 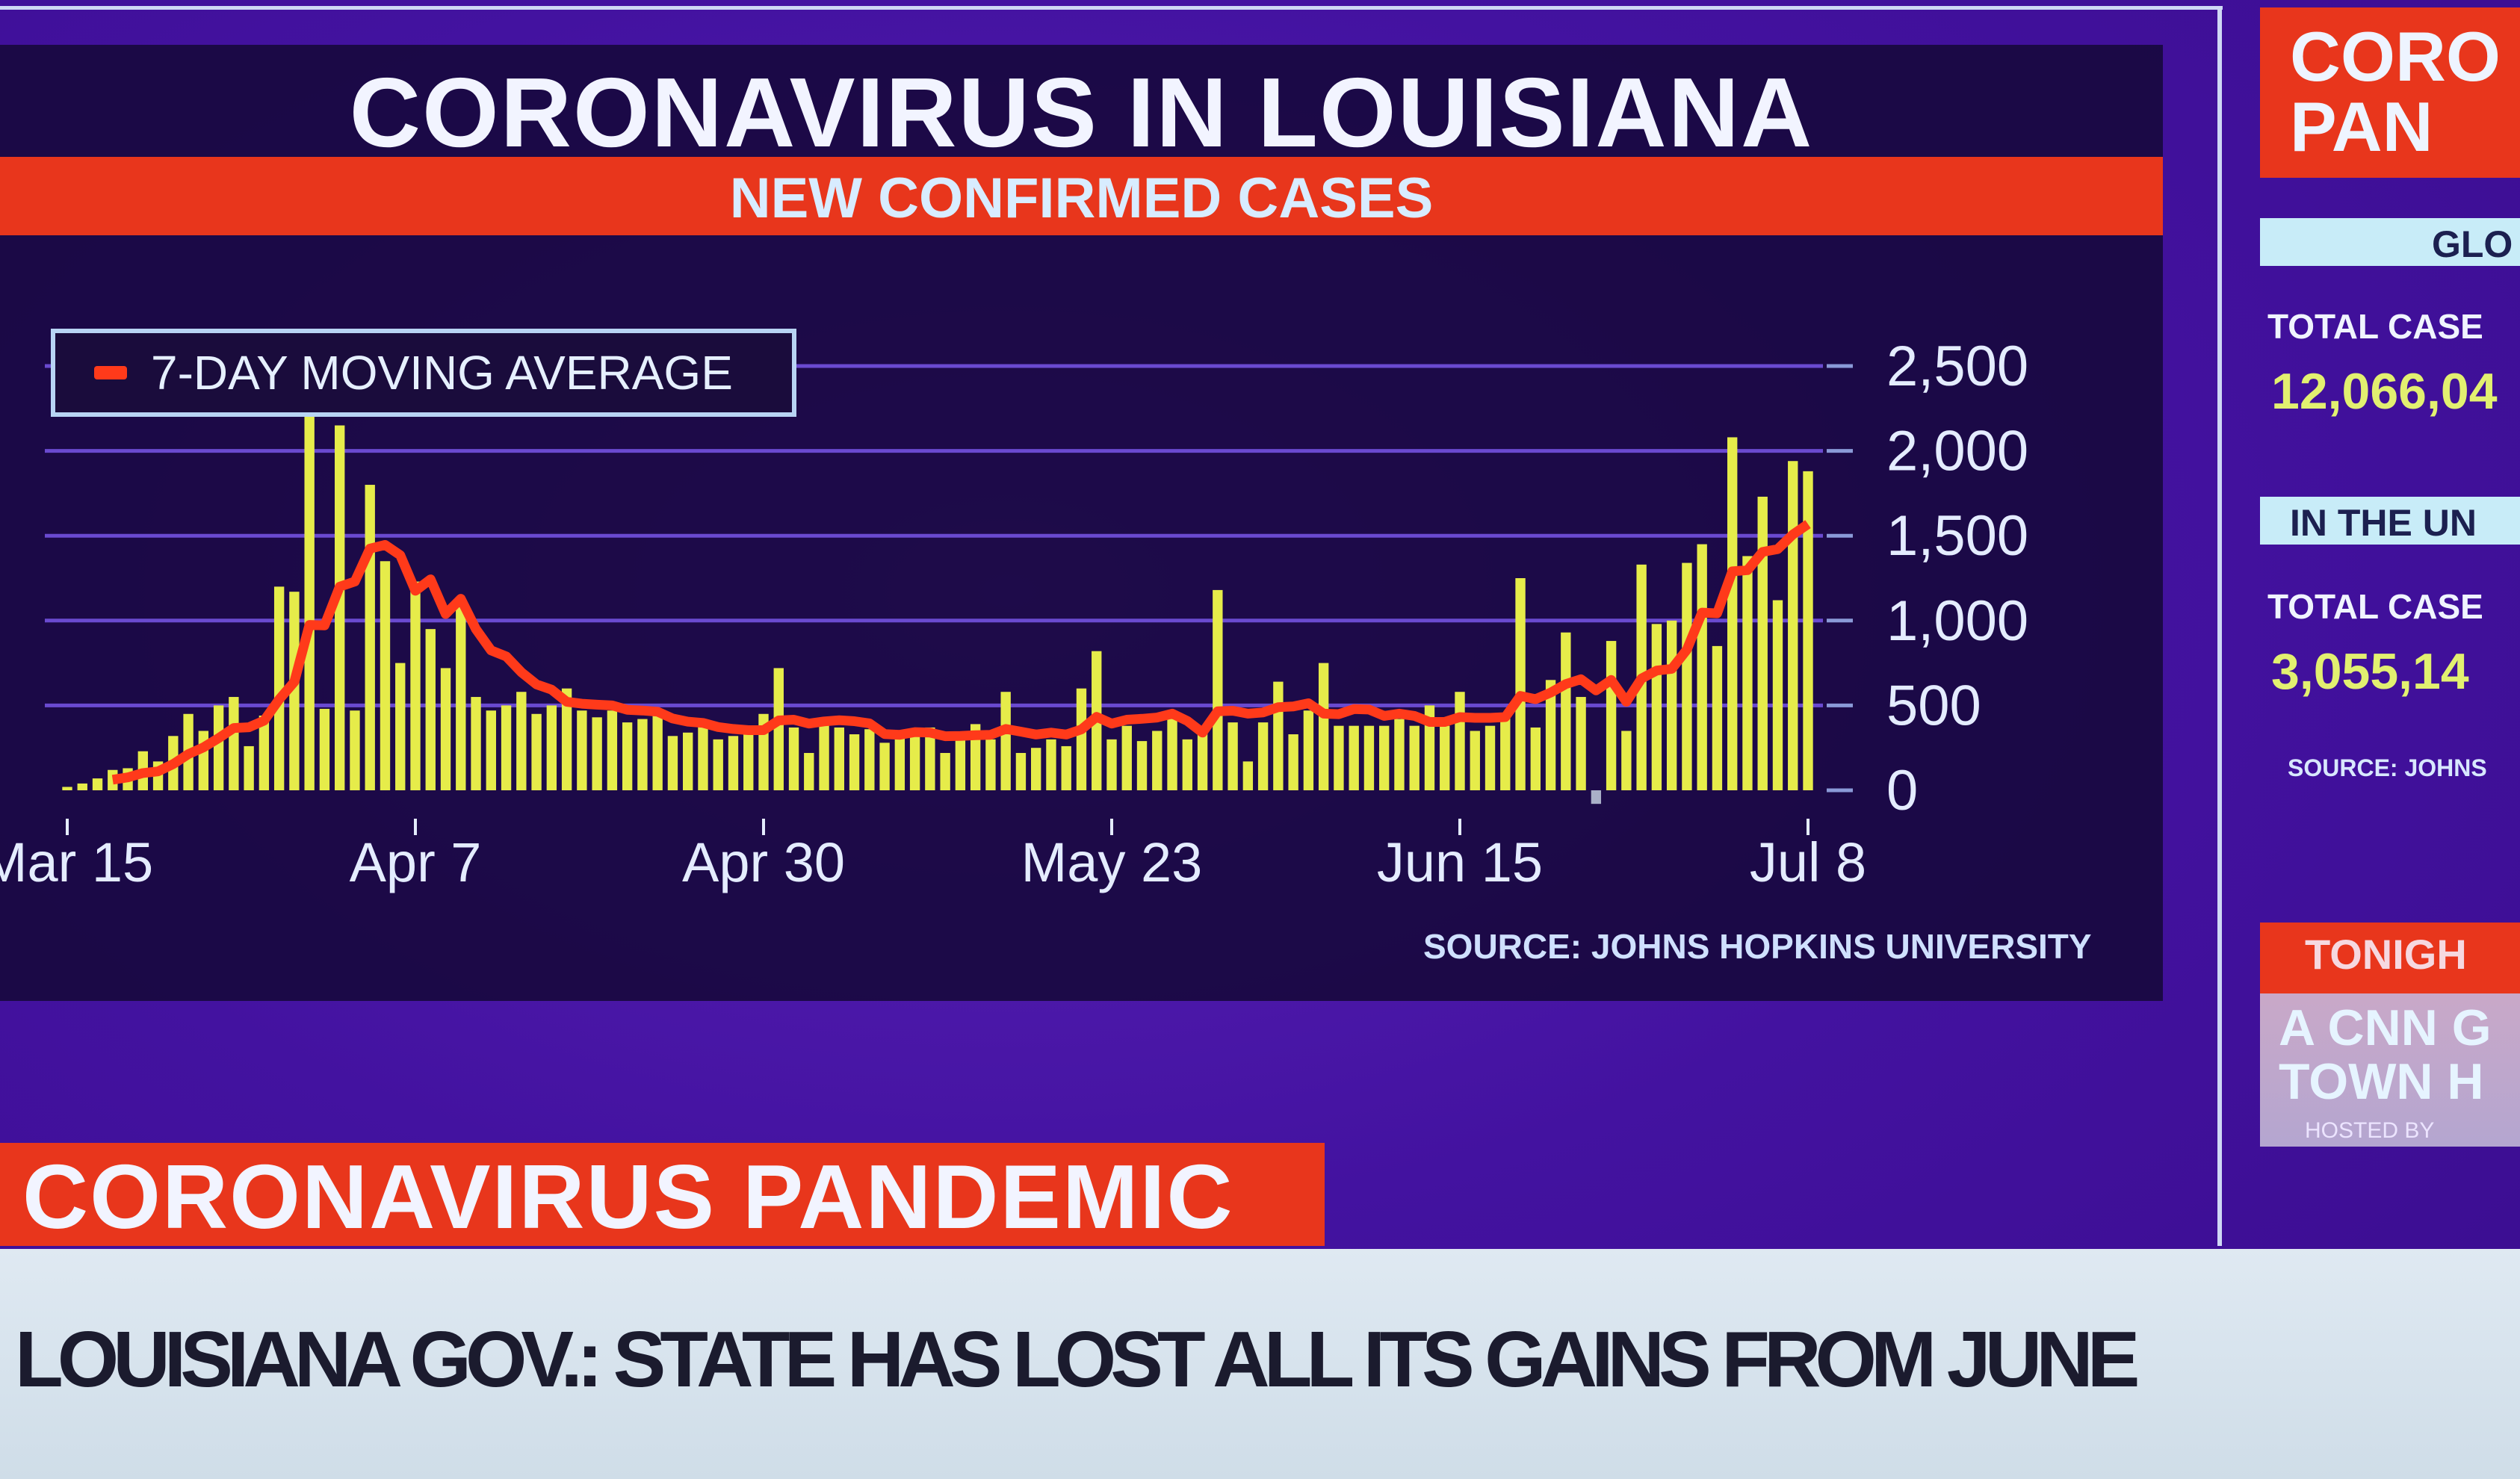 I want to click on x-tick-label: Apr 7, so click(x=416, y=862).